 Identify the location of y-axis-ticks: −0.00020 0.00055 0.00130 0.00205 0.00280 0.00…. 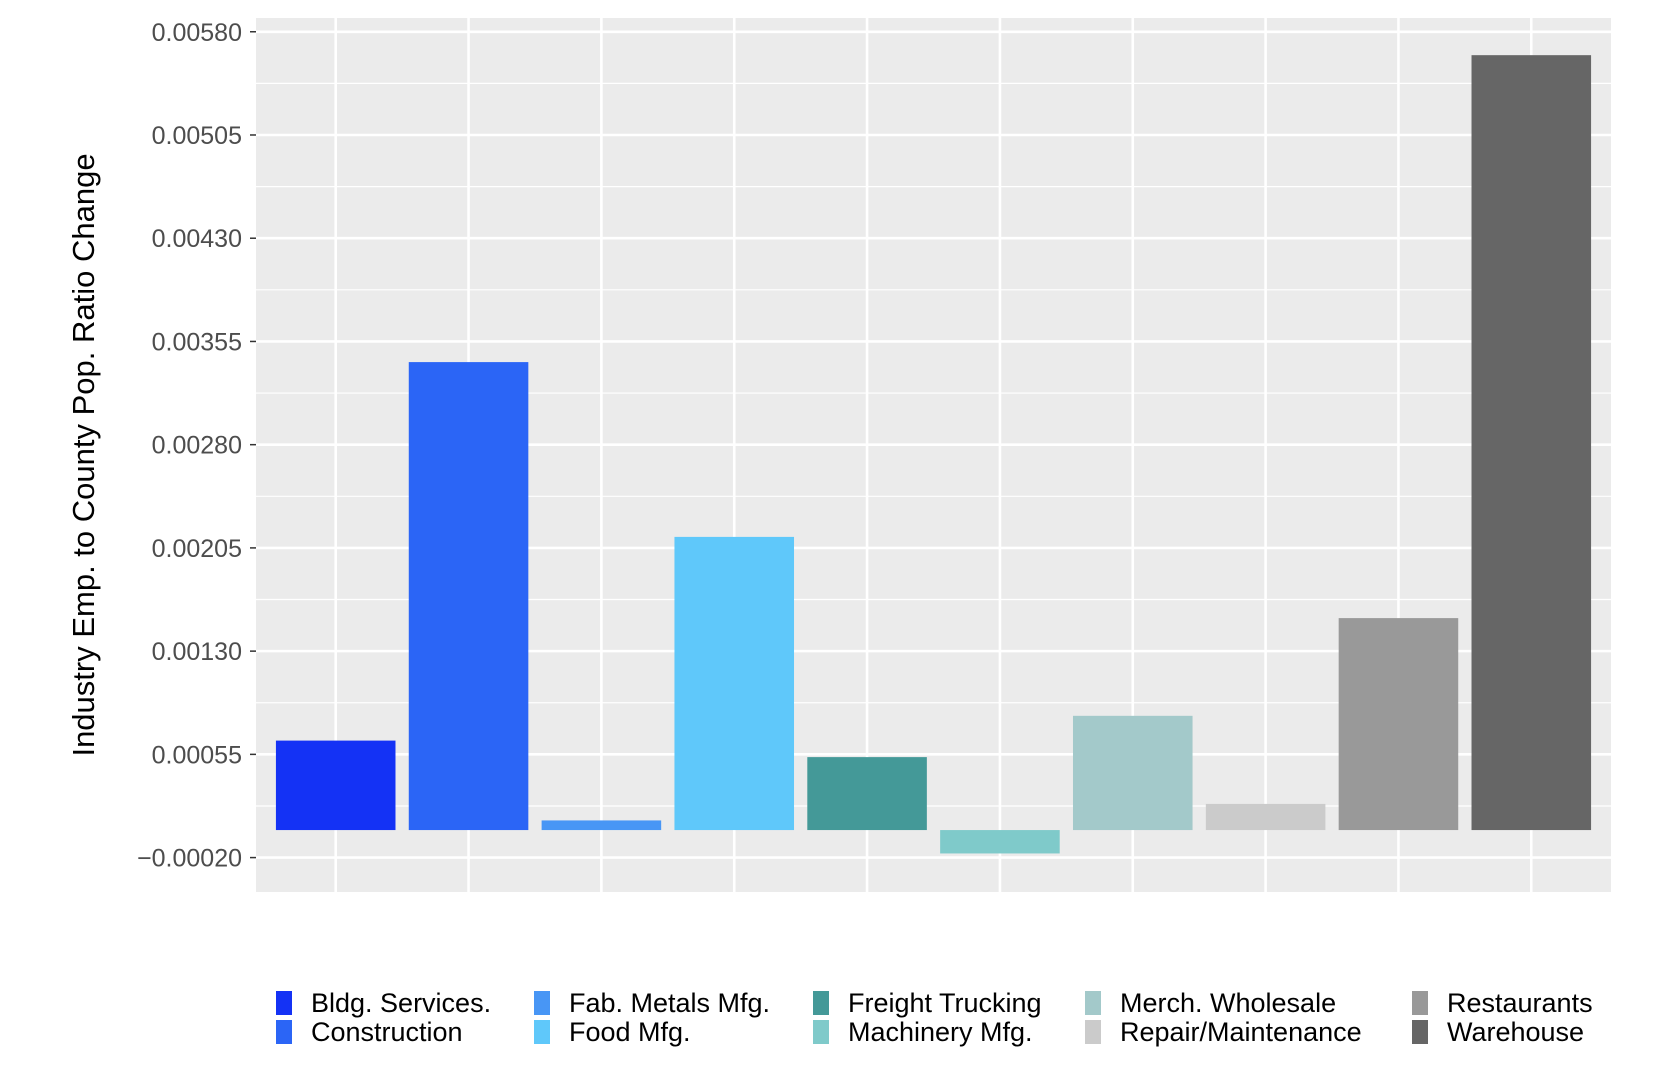
(196, 446).